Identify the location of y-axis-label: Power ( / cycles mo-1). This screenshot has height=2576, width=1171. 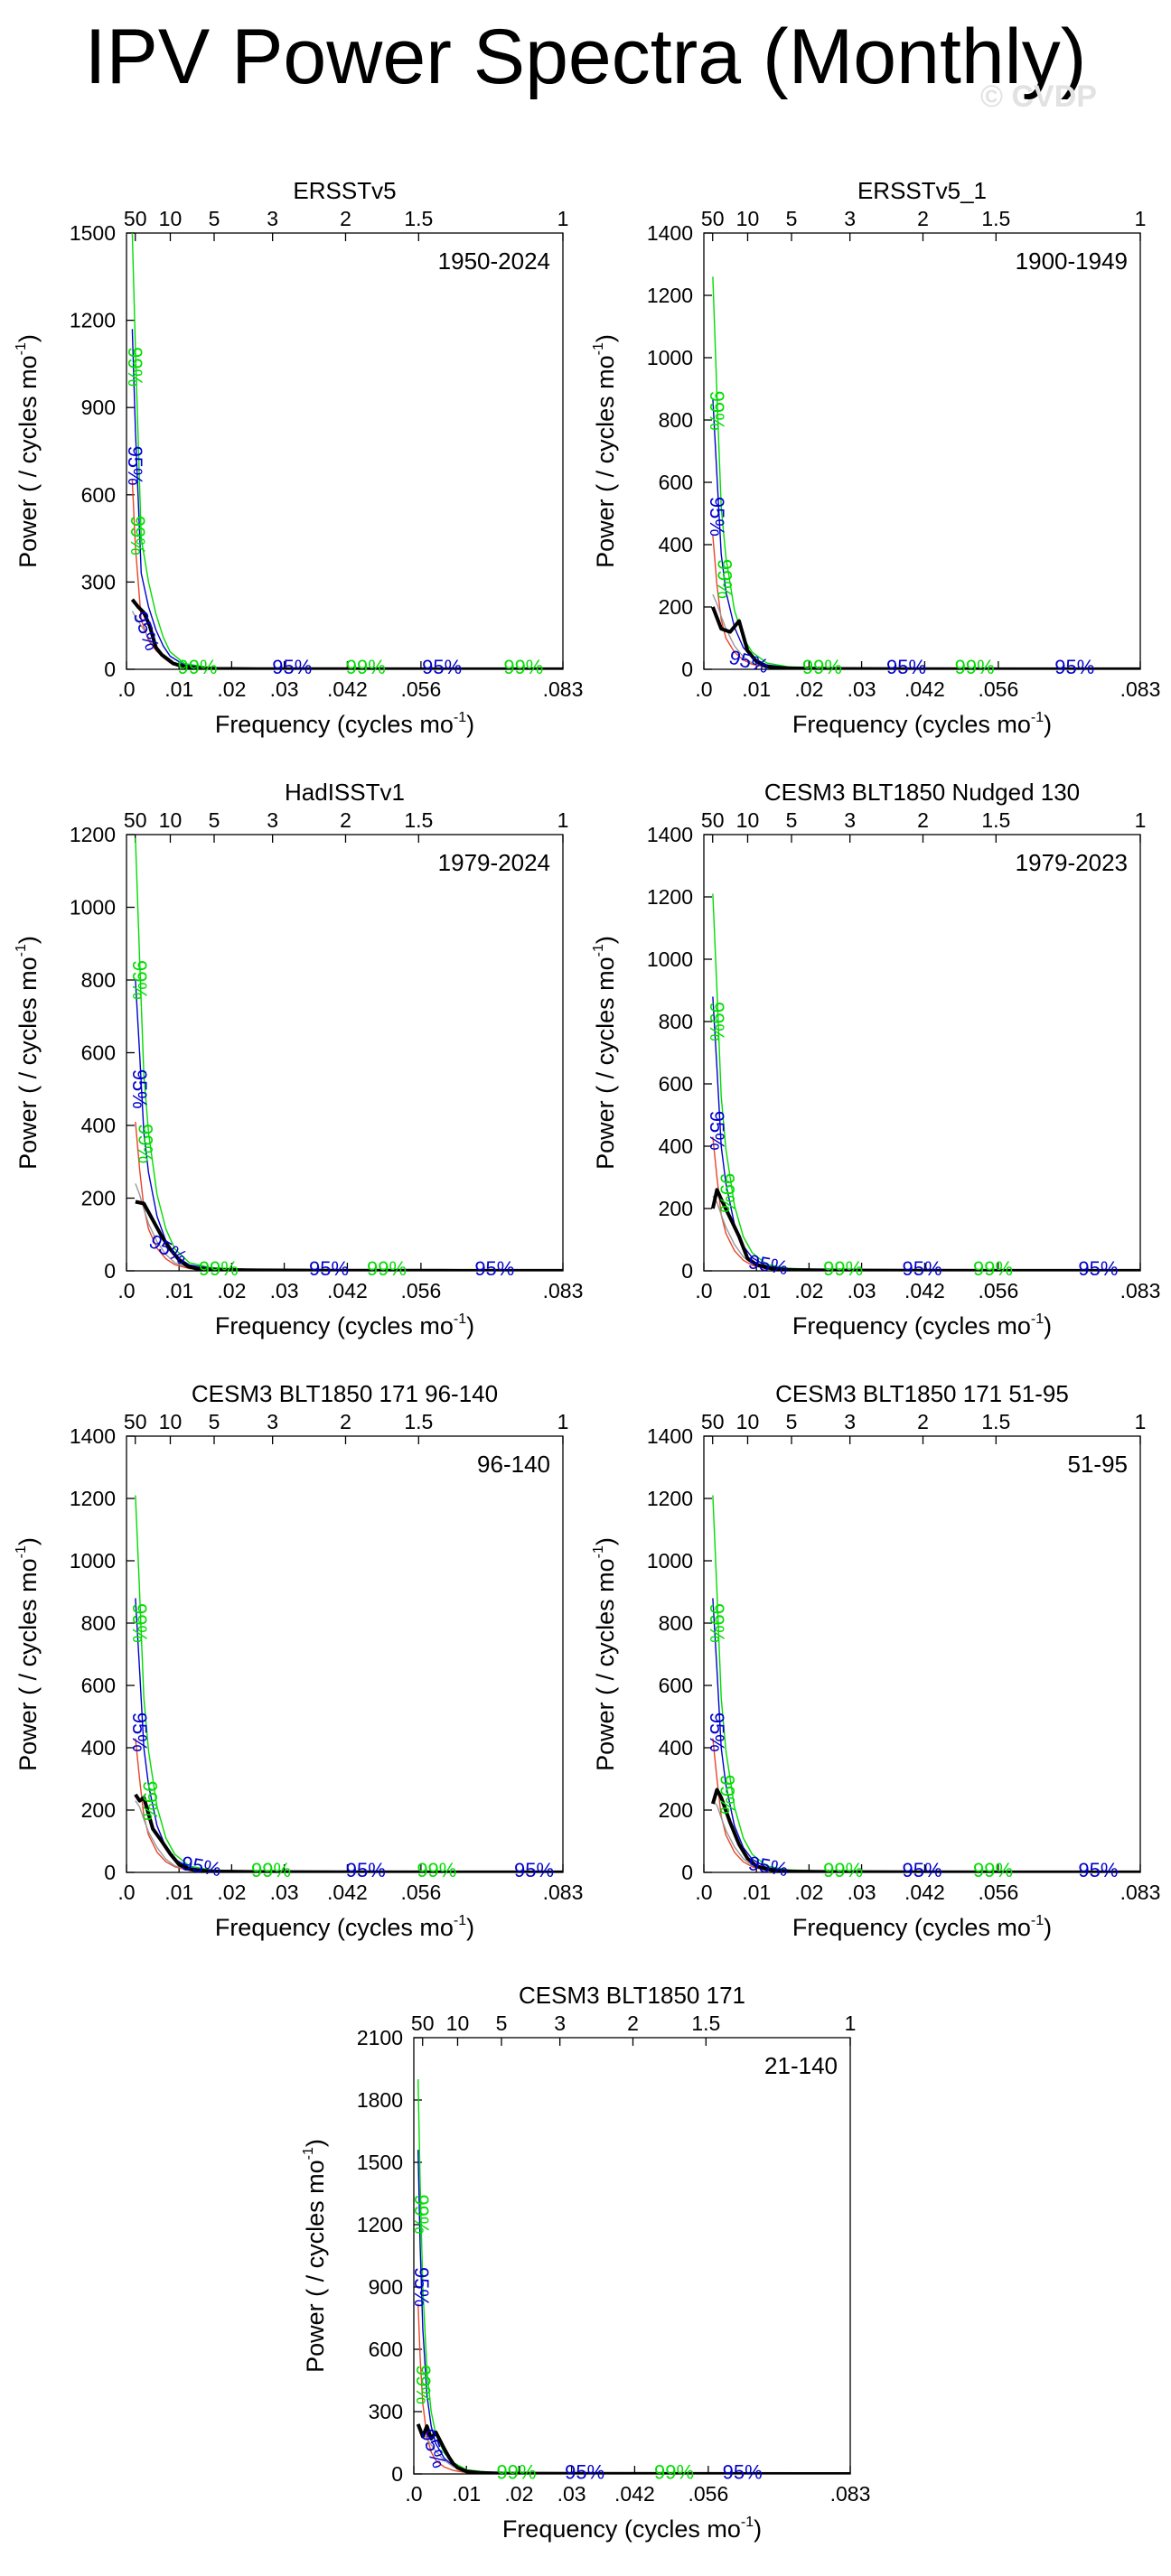
(28, 451).